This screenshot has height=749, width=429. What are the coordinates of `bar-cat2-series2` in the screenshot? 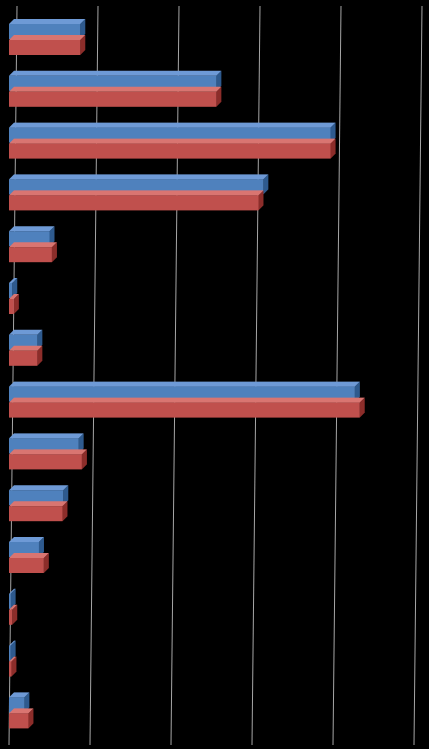 It's located at (115, 96).